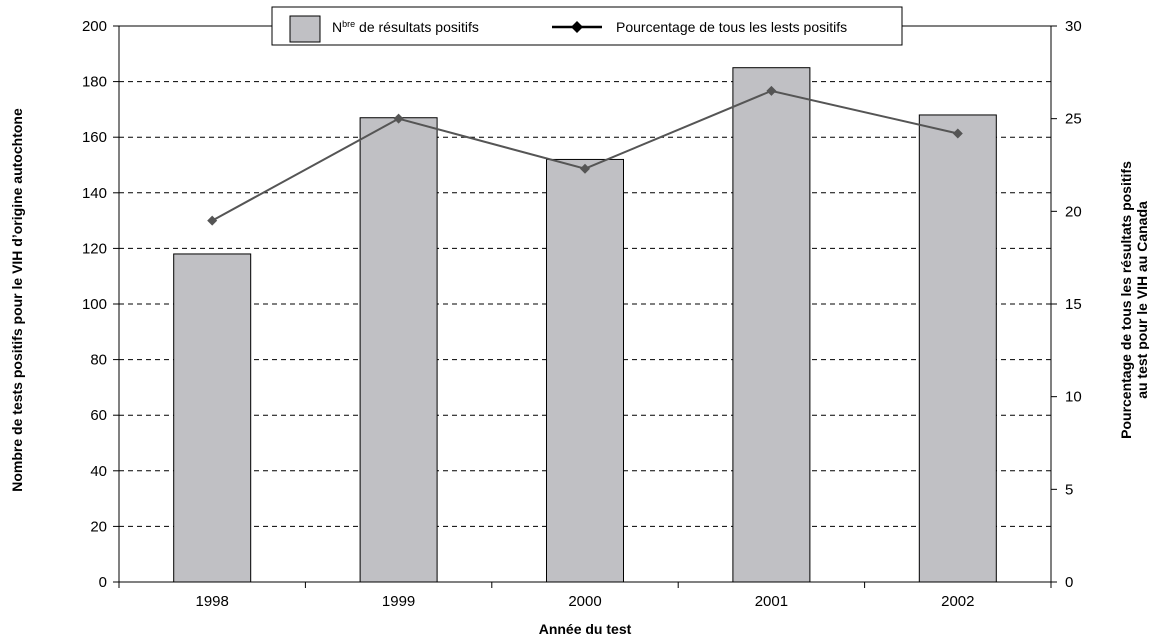 This screenshot has width=1149, height=642. I want to click on x-tick-label: 1998, so click(212, 601).